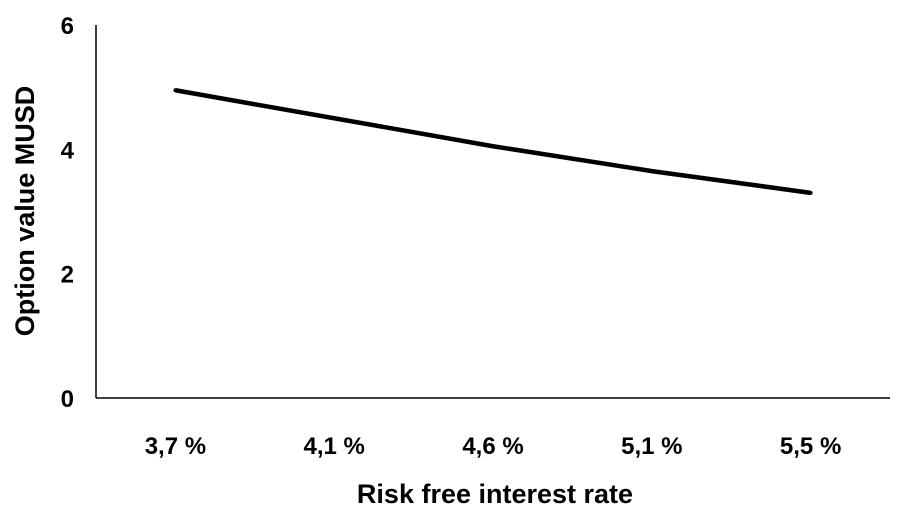 The width and height of the screenshot is (900, 506). What do you see at coordinates (67, 26) in the screenshot?
I see `y-tick-label: 6` at bounding box center [67, 26].